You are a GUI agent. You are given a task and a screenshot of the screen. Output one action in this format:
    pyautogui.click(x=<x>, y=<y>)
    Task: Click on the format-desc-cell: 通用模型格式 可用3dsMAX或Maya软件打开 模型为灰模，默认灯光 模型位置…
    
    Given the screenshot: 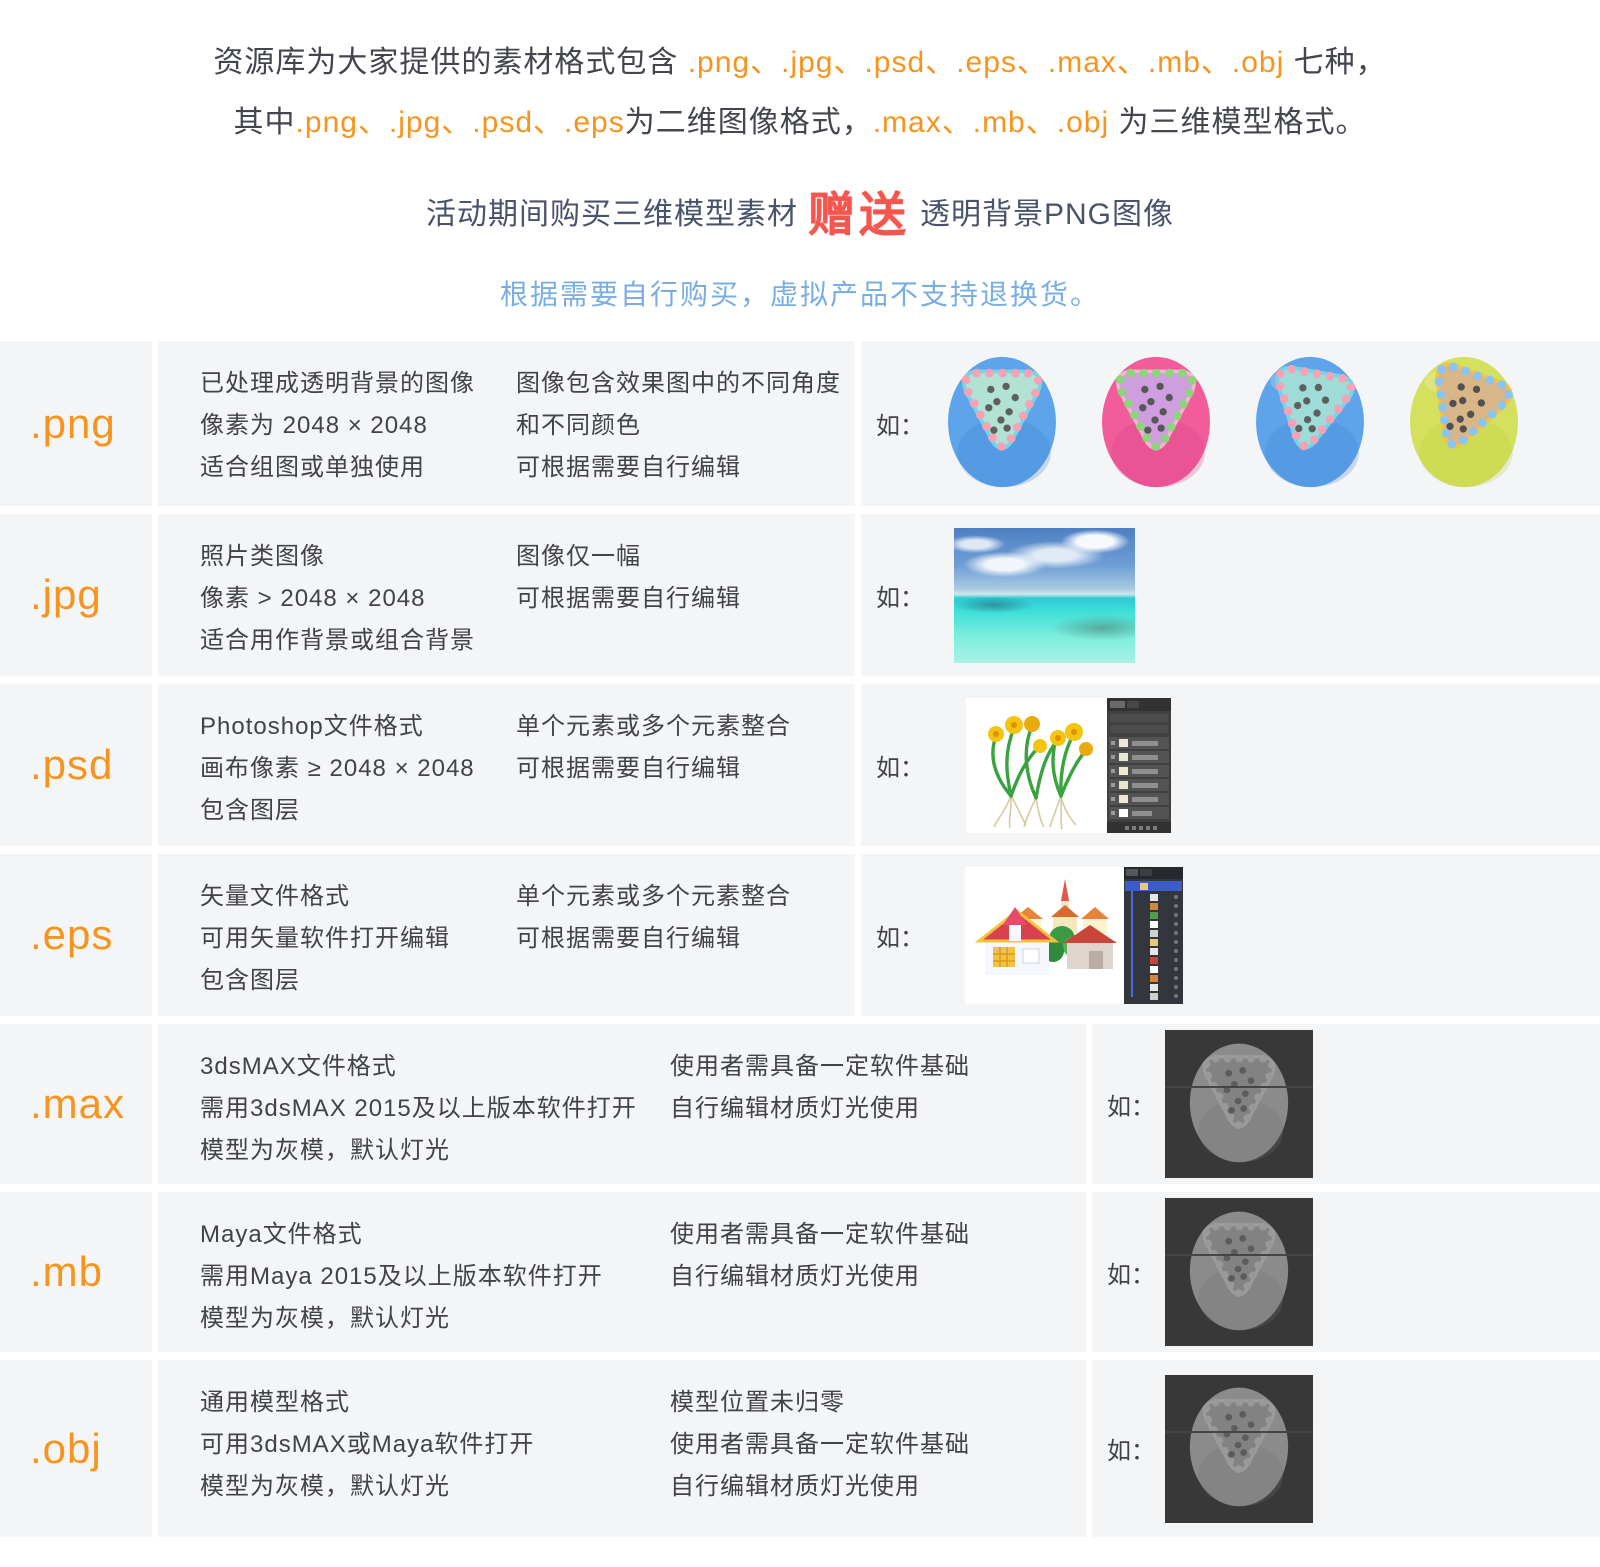 What is the action you would take?
    pyautogui.click(x=622, y=1448)
    